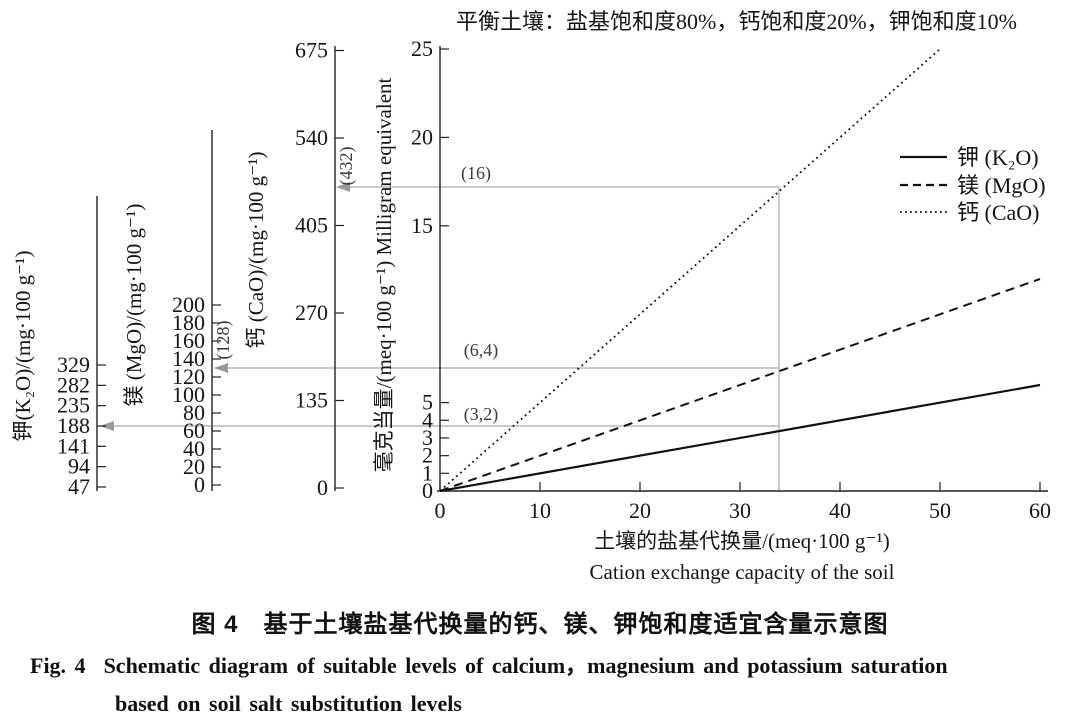 The image size is (1080, 727). Describe the element at coordinates (311, 224) in the screenshot. I see `calcium-tick-label: 405` at that location.